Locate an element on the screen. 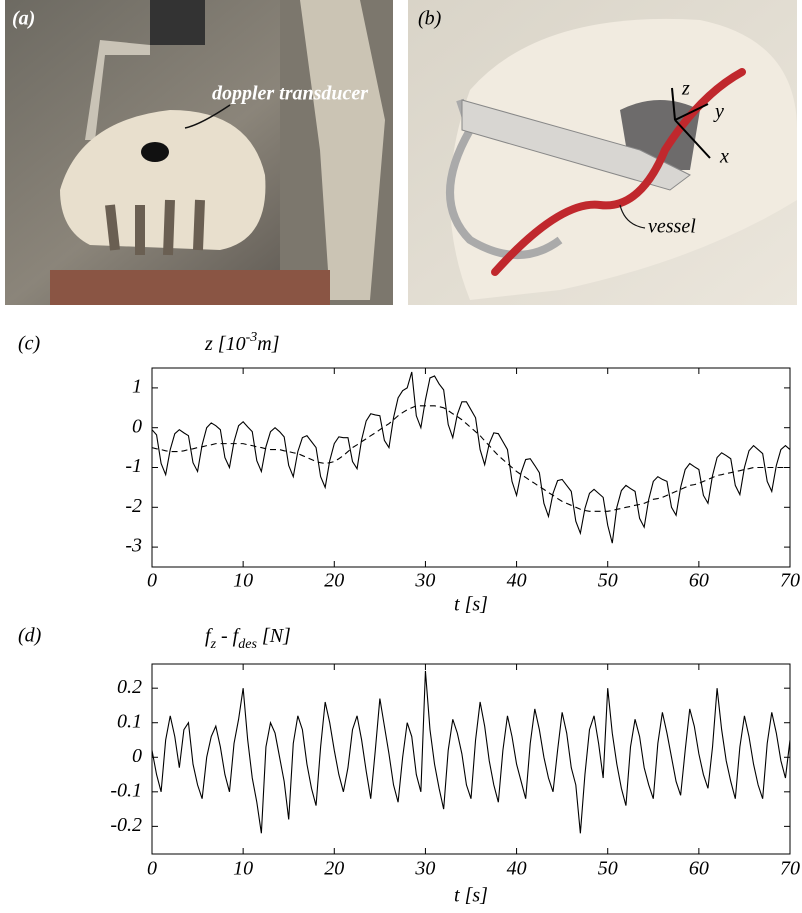 Image resolution: width=802 pixels, height=913 pixels. y-tick-label: -0.1 is located at coordinates (126, 790).